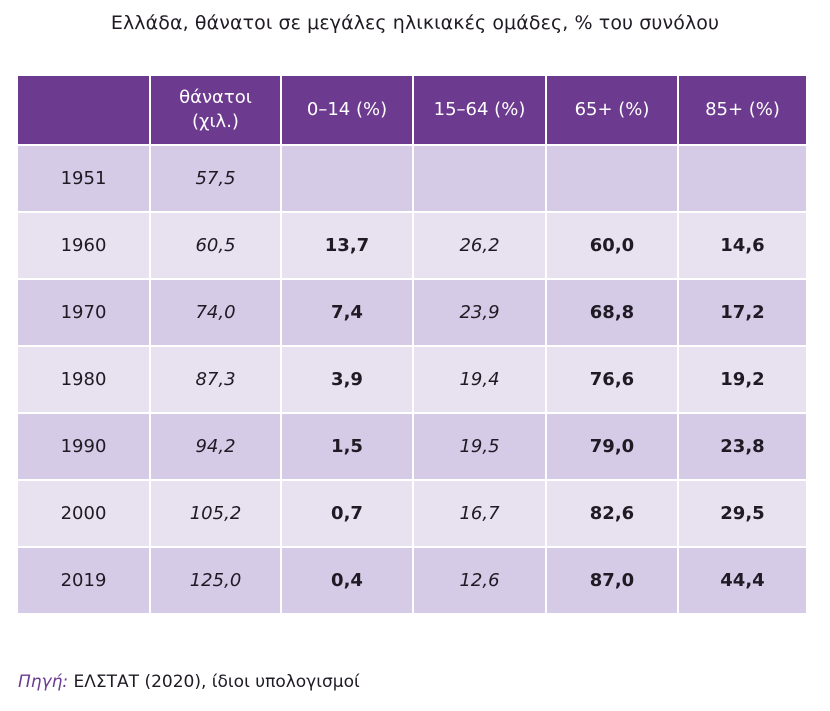  Describe the element at coordinates (347, 580) in the screenshot. I see `cell-age-0-14: 0,4` at that location.